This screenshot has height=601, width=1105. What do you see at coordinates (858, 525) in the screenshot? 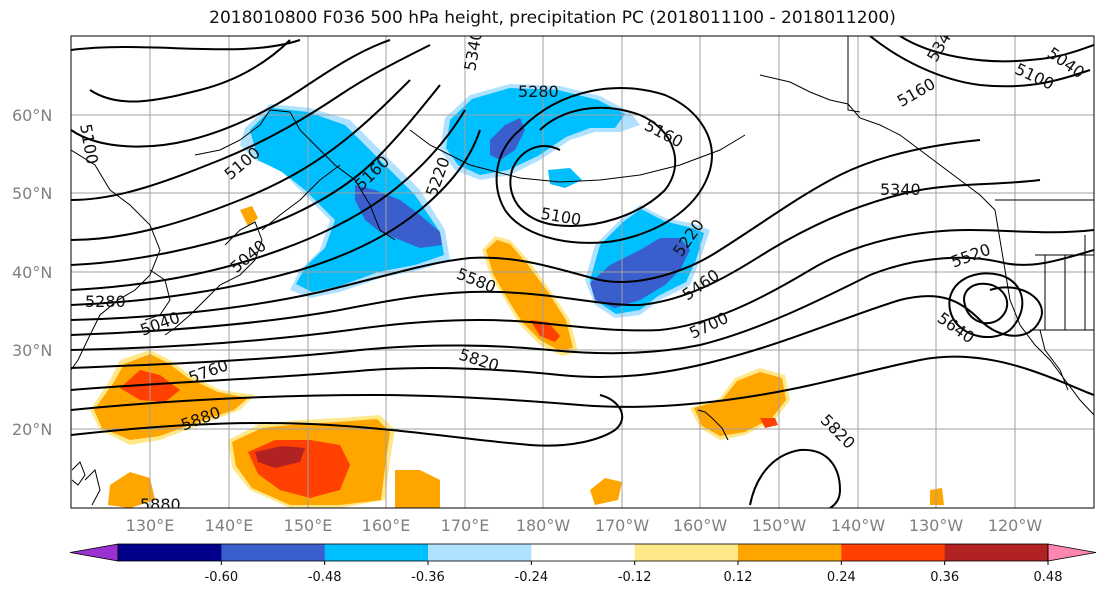
I see `lon-label: 140°W` at bounding box center [858, 525].